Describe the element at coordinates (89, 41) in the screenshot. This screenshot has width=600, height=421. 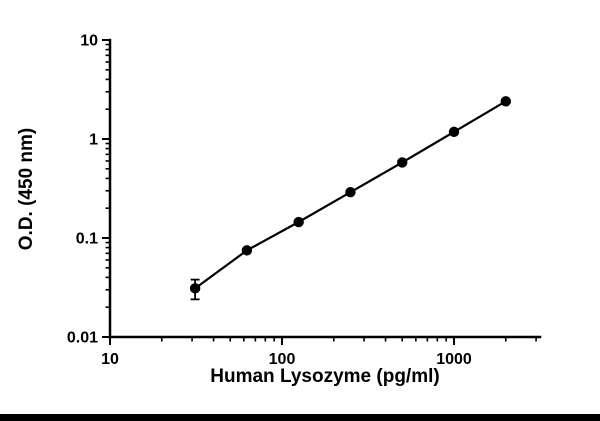
I see `y-tick-label: 10` at that location.